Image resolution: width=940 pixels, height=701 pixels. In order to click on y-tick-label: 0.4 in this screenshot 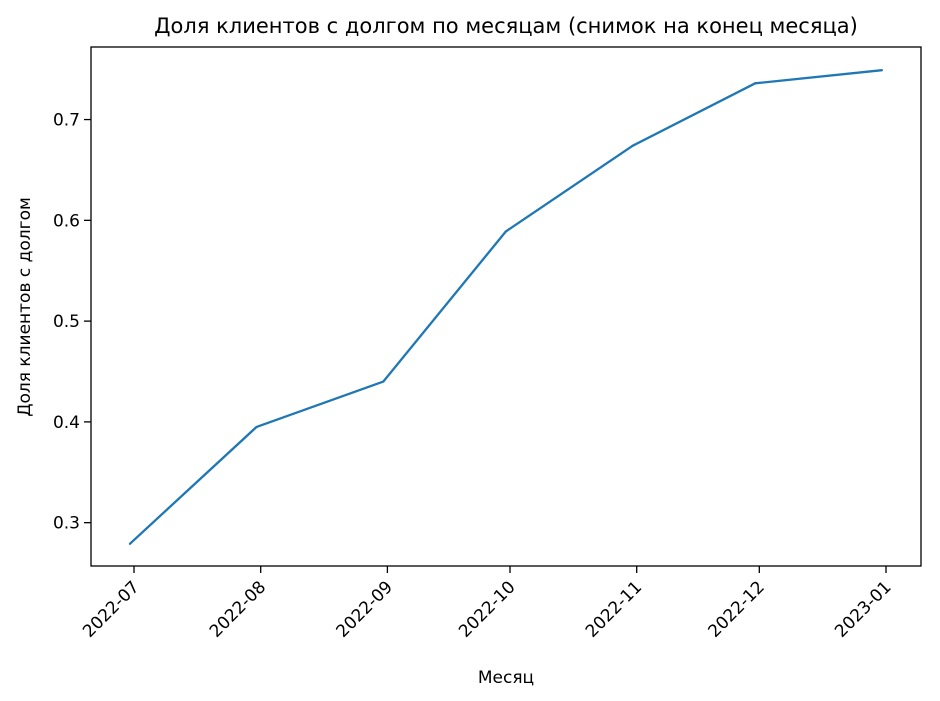, I will do `click(66, 423)`.